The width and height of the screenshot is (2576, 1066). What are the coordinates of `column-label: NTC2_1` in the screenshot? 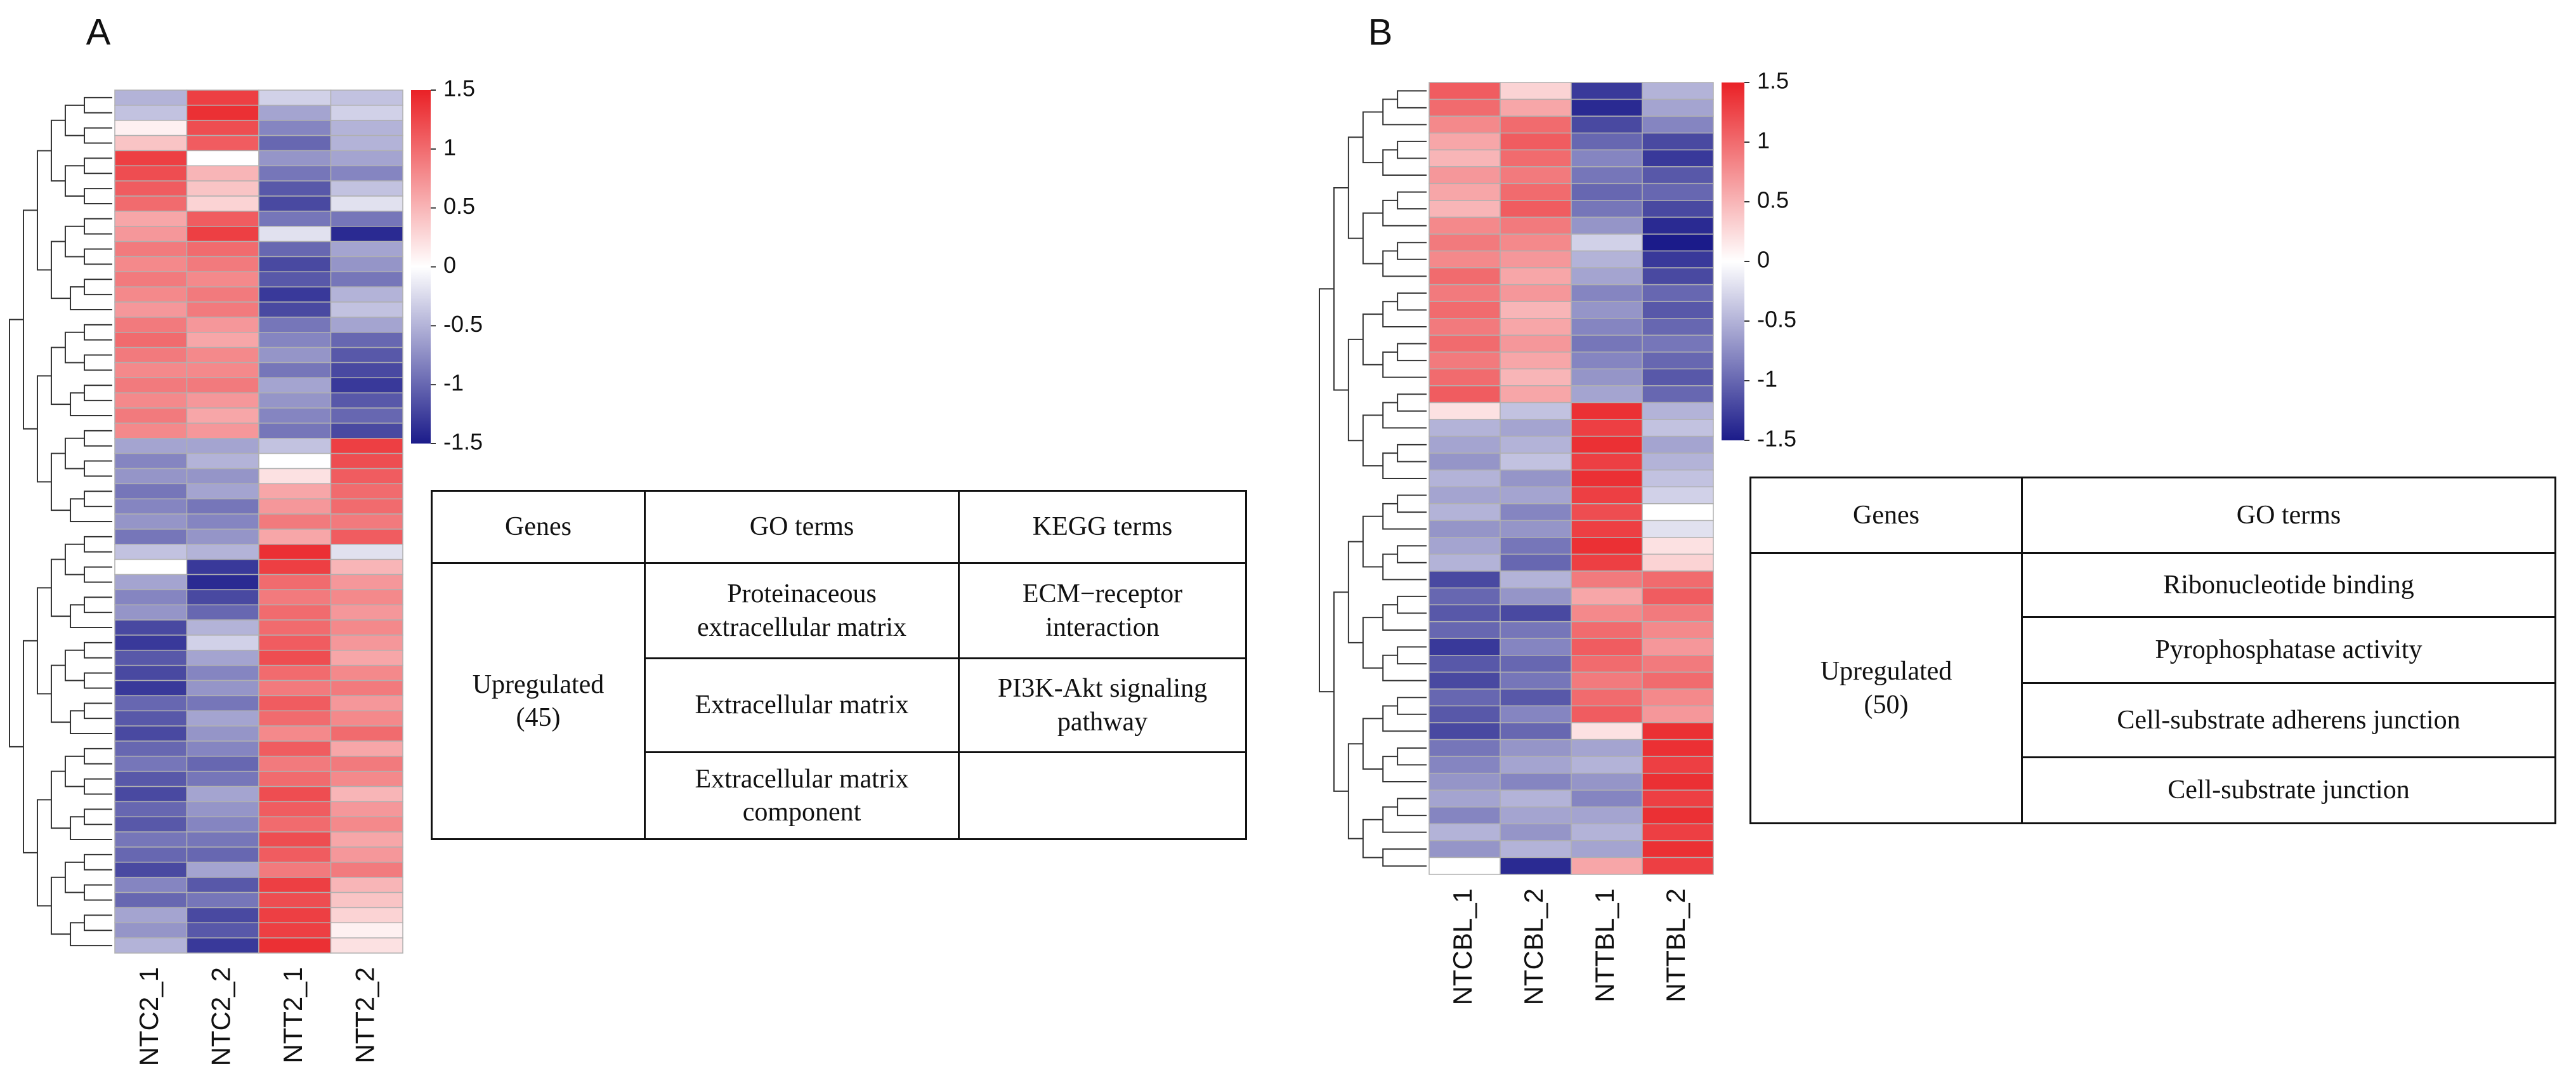 It's located at (149, 1016).